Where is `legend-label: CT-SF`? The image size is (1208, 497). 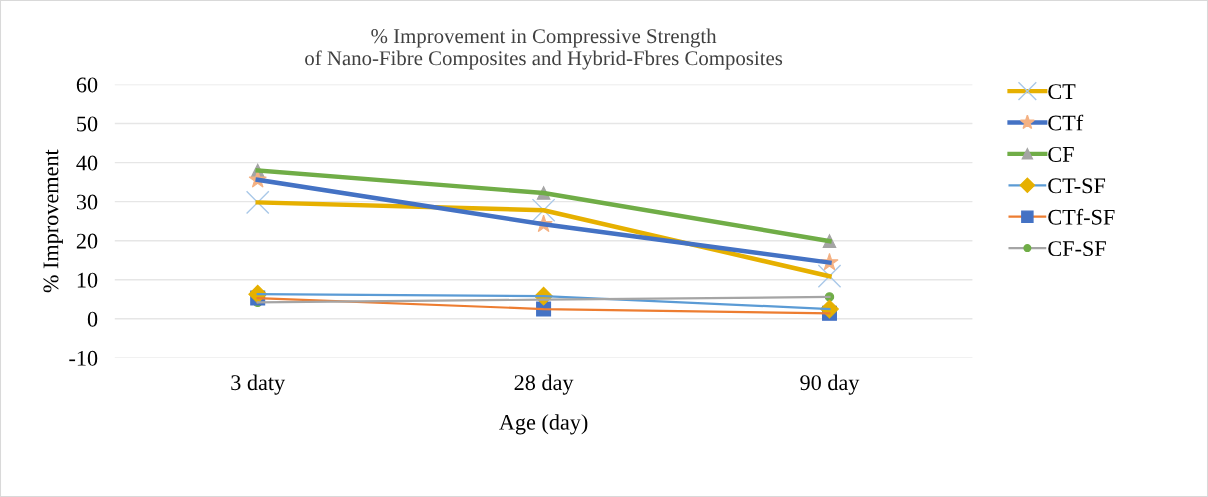 legend-label: CT-SF is located at coordinates (1077, 186).